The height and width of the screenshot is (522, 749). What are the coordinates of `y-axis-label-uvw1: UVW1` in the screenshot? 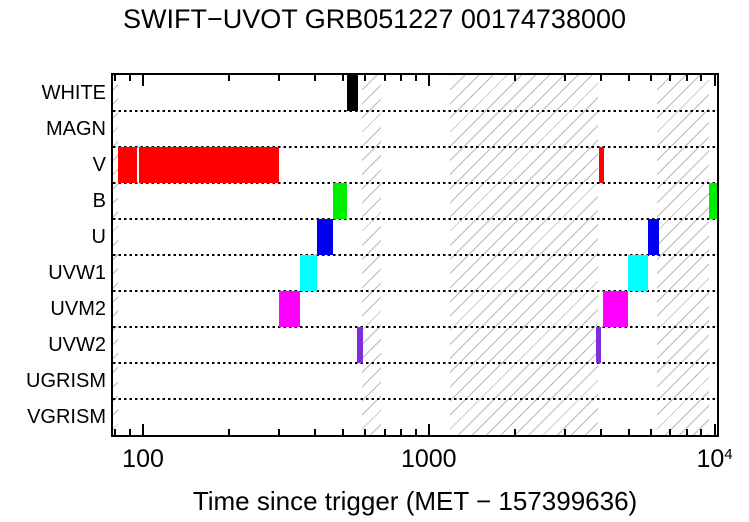 It's located at (77, 273).